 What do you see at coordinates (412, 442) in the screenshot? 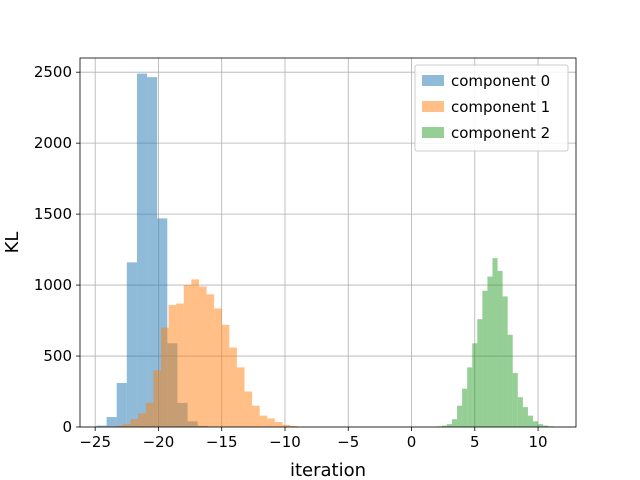
I see `x-tick-label: 0` at bounding box center [412, 442].